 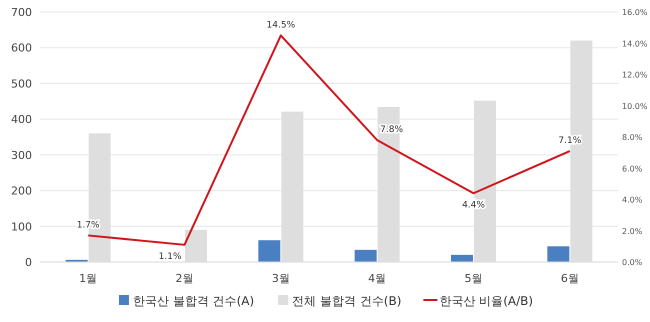 What do you see at coordinates (185, 278) in the screenshot?
I see `x-tick-label: 2월` at bounding box center [185, 278].